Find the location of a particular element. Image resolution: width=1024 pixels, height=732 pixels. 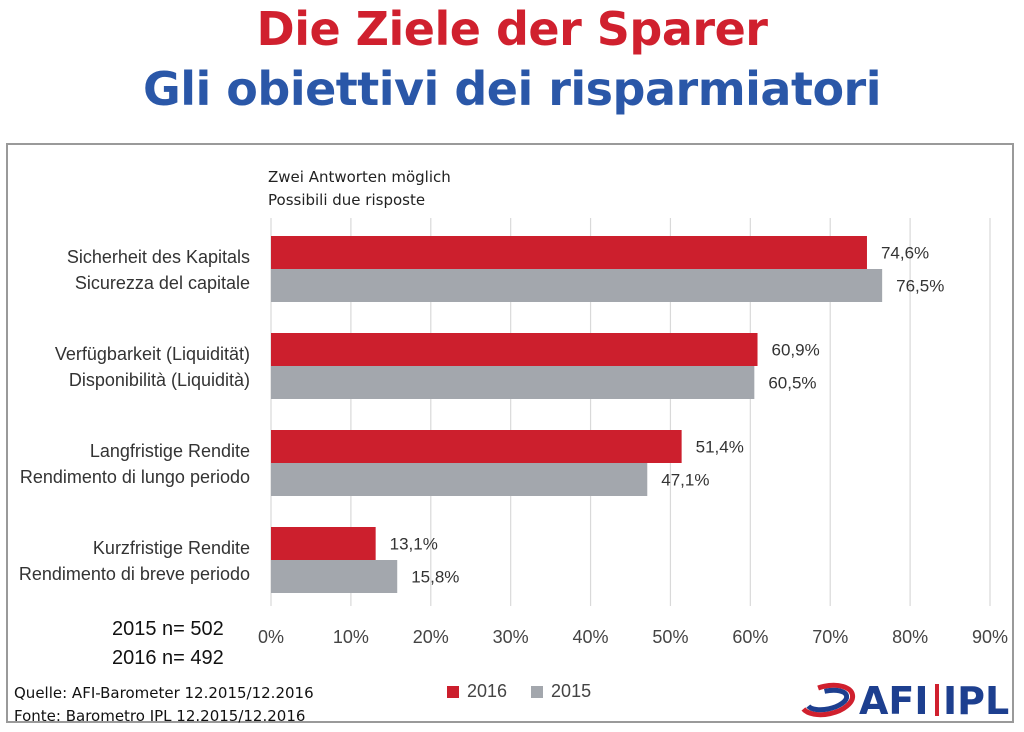

afi-ipl-logo: AFI IPL is located at coordinates (903, 700).